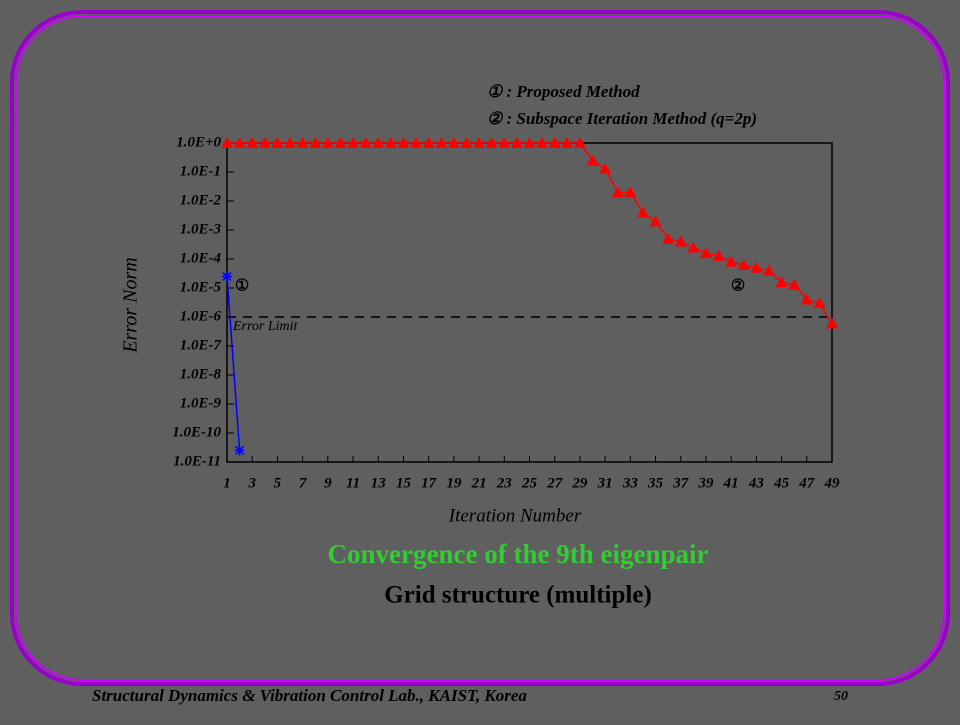 The width and height of the screenshot is (960, 725). I want to click on y-tick-label: 1.0E-8, so click(201, 374).